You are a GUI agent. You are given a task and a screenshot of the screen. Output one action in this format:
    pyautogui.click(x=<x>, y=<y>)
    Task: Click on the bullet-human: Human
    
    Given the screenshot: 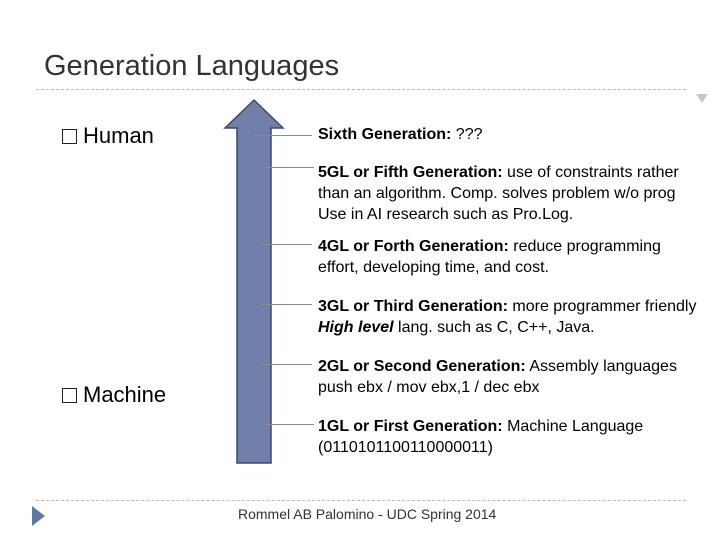 What is the action you would take?
    pyautogui.click(x=108, y=136)
    